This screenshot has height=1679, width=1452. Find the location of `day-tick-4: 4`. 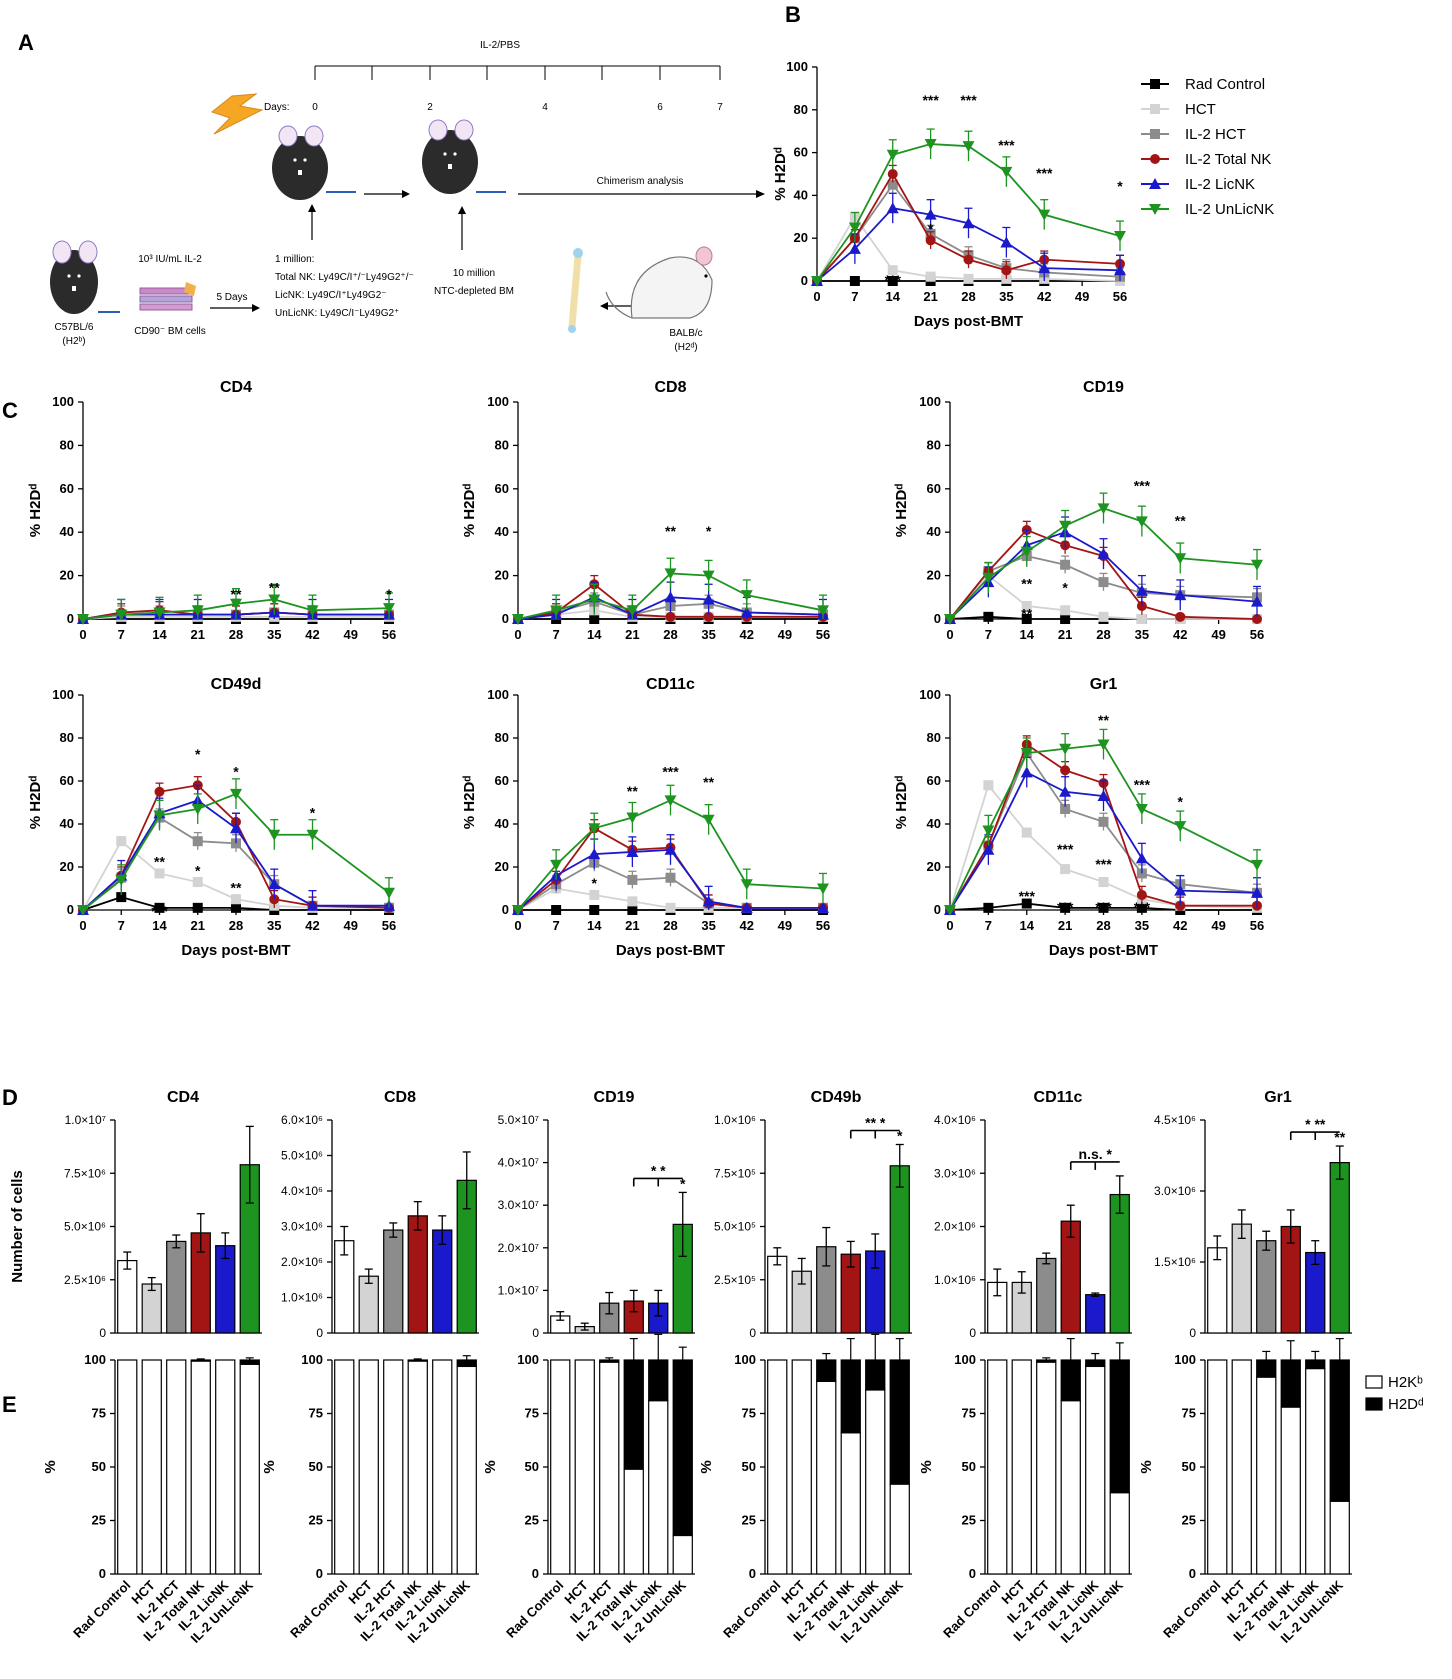

day-tick-4: 4 is located at coordinates (545, 107).